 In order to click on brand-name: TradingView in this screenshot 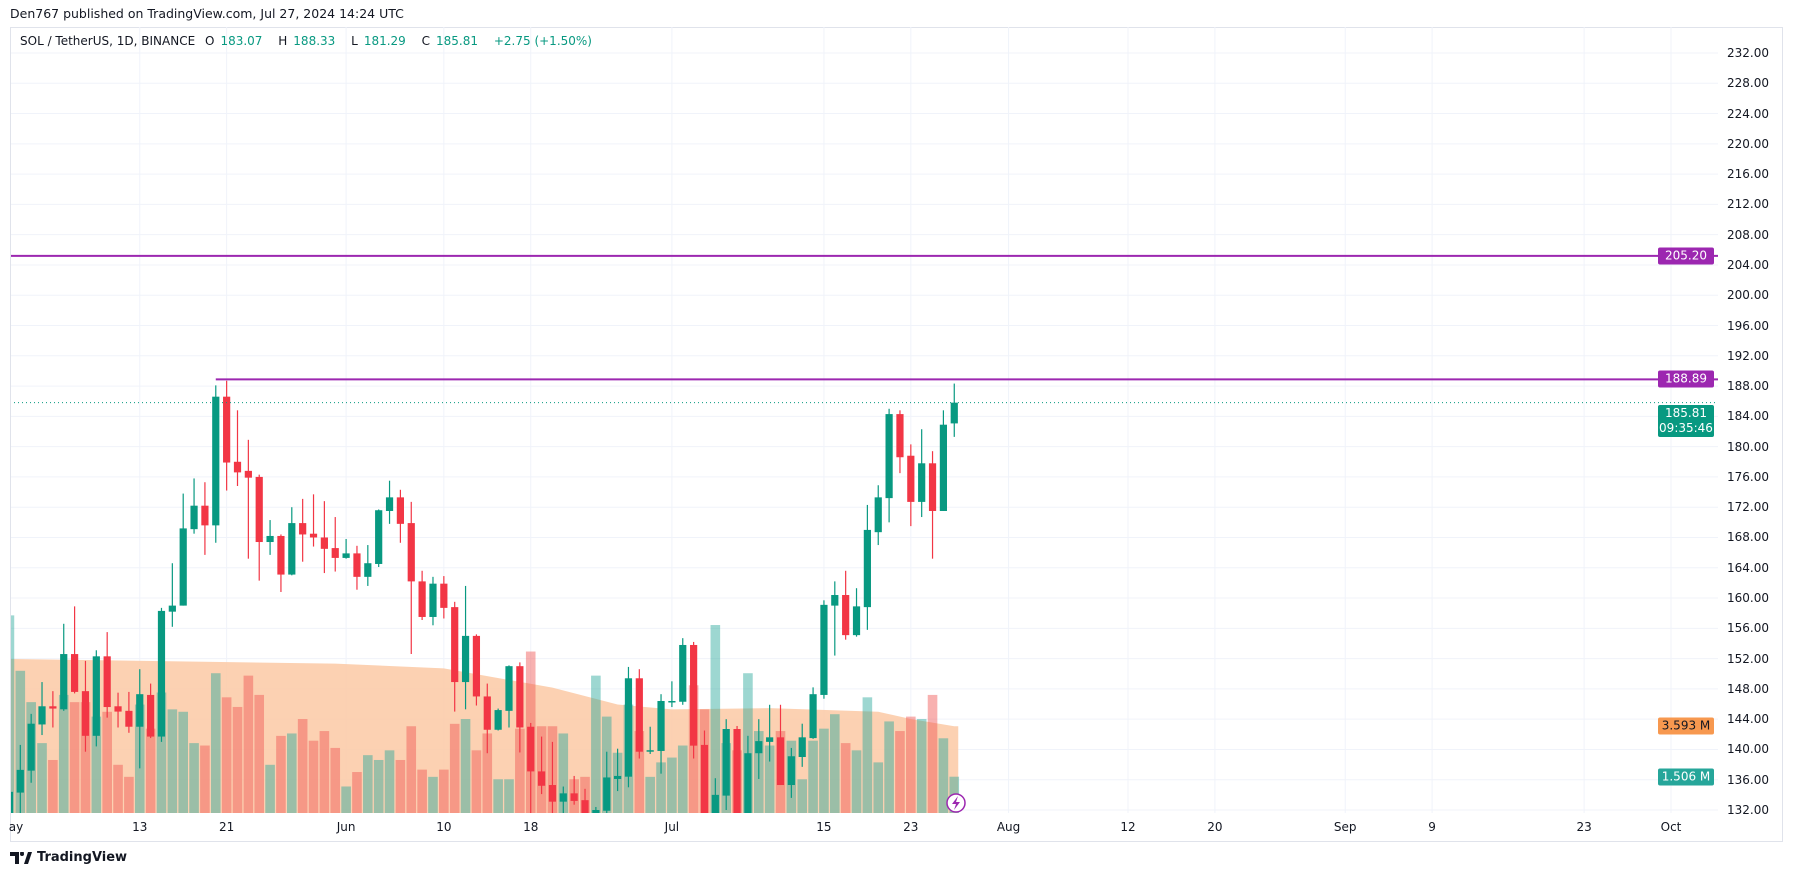, I will do `click(82, 857)`.